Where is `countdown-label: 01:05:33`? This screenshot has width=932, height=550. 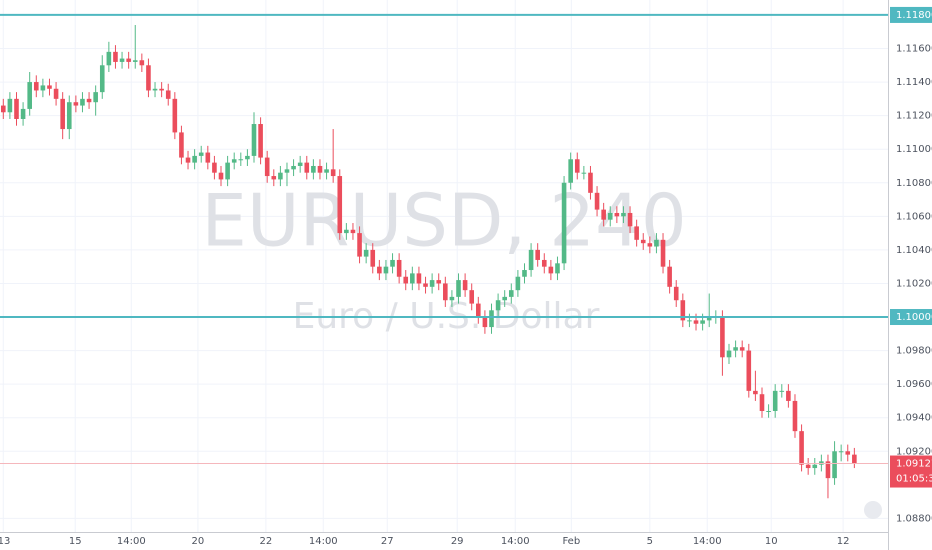
countdown-label: 01:05:33 is located at coordinates (914, 479).